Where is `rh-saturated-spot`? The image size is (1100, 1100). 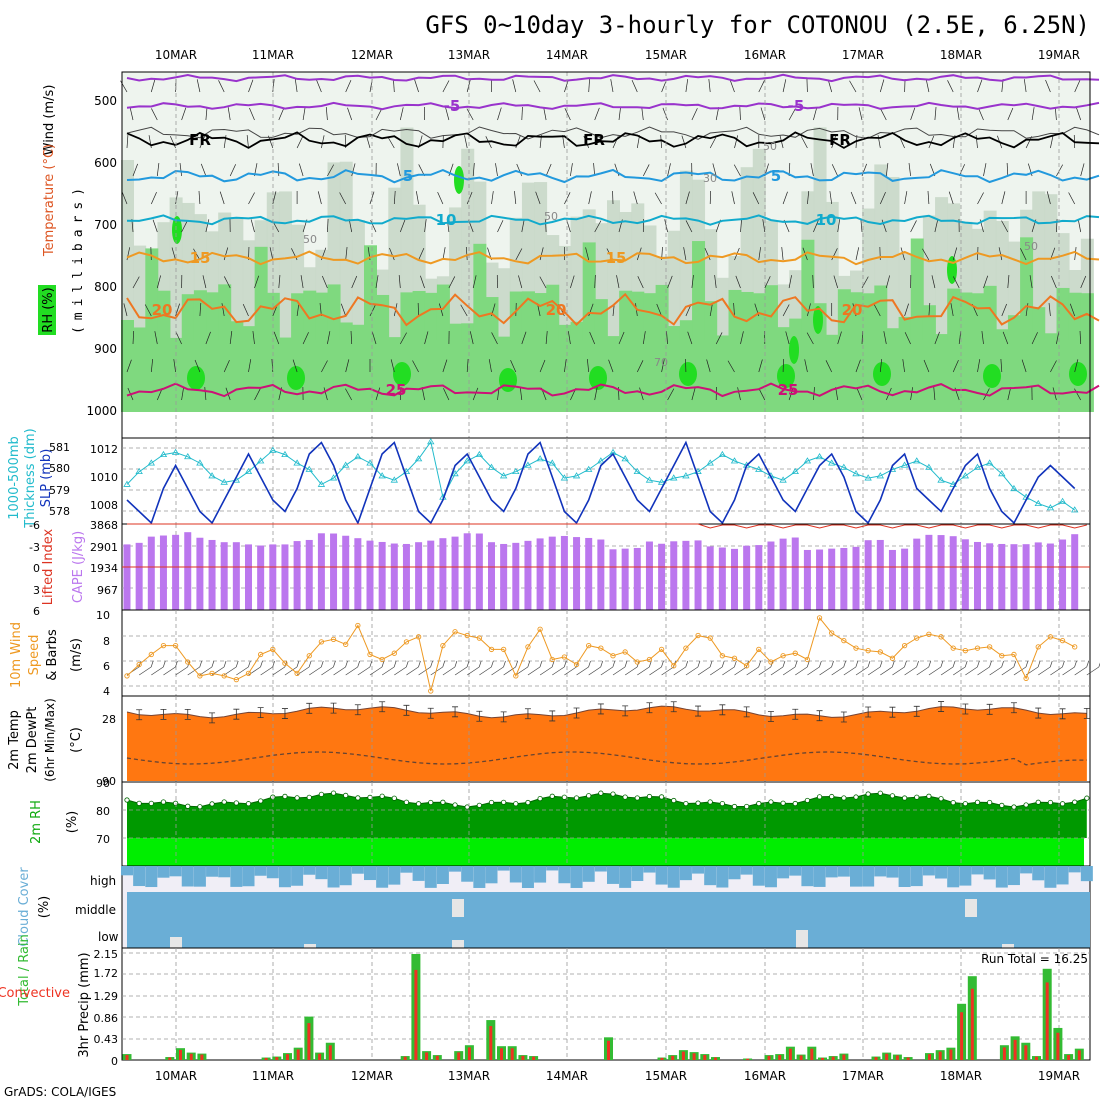
rh-saturated-spot is located at coordinates (992, 376).